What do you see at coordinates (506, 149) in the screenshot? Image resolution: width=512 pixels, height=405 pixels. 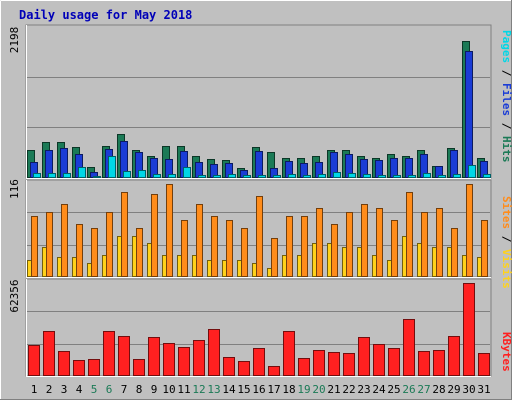 I see `axis-label-part: Hits` at bounding box center [506, 149].